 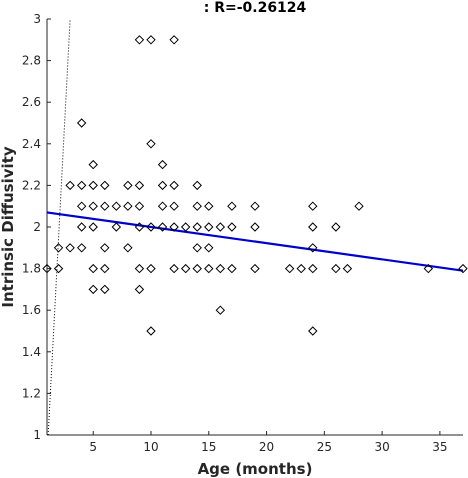 What do you see at coordinates (150, 447) in the screenshot?
I see `x-tick-label: 10` at bounding box center [150, 447].